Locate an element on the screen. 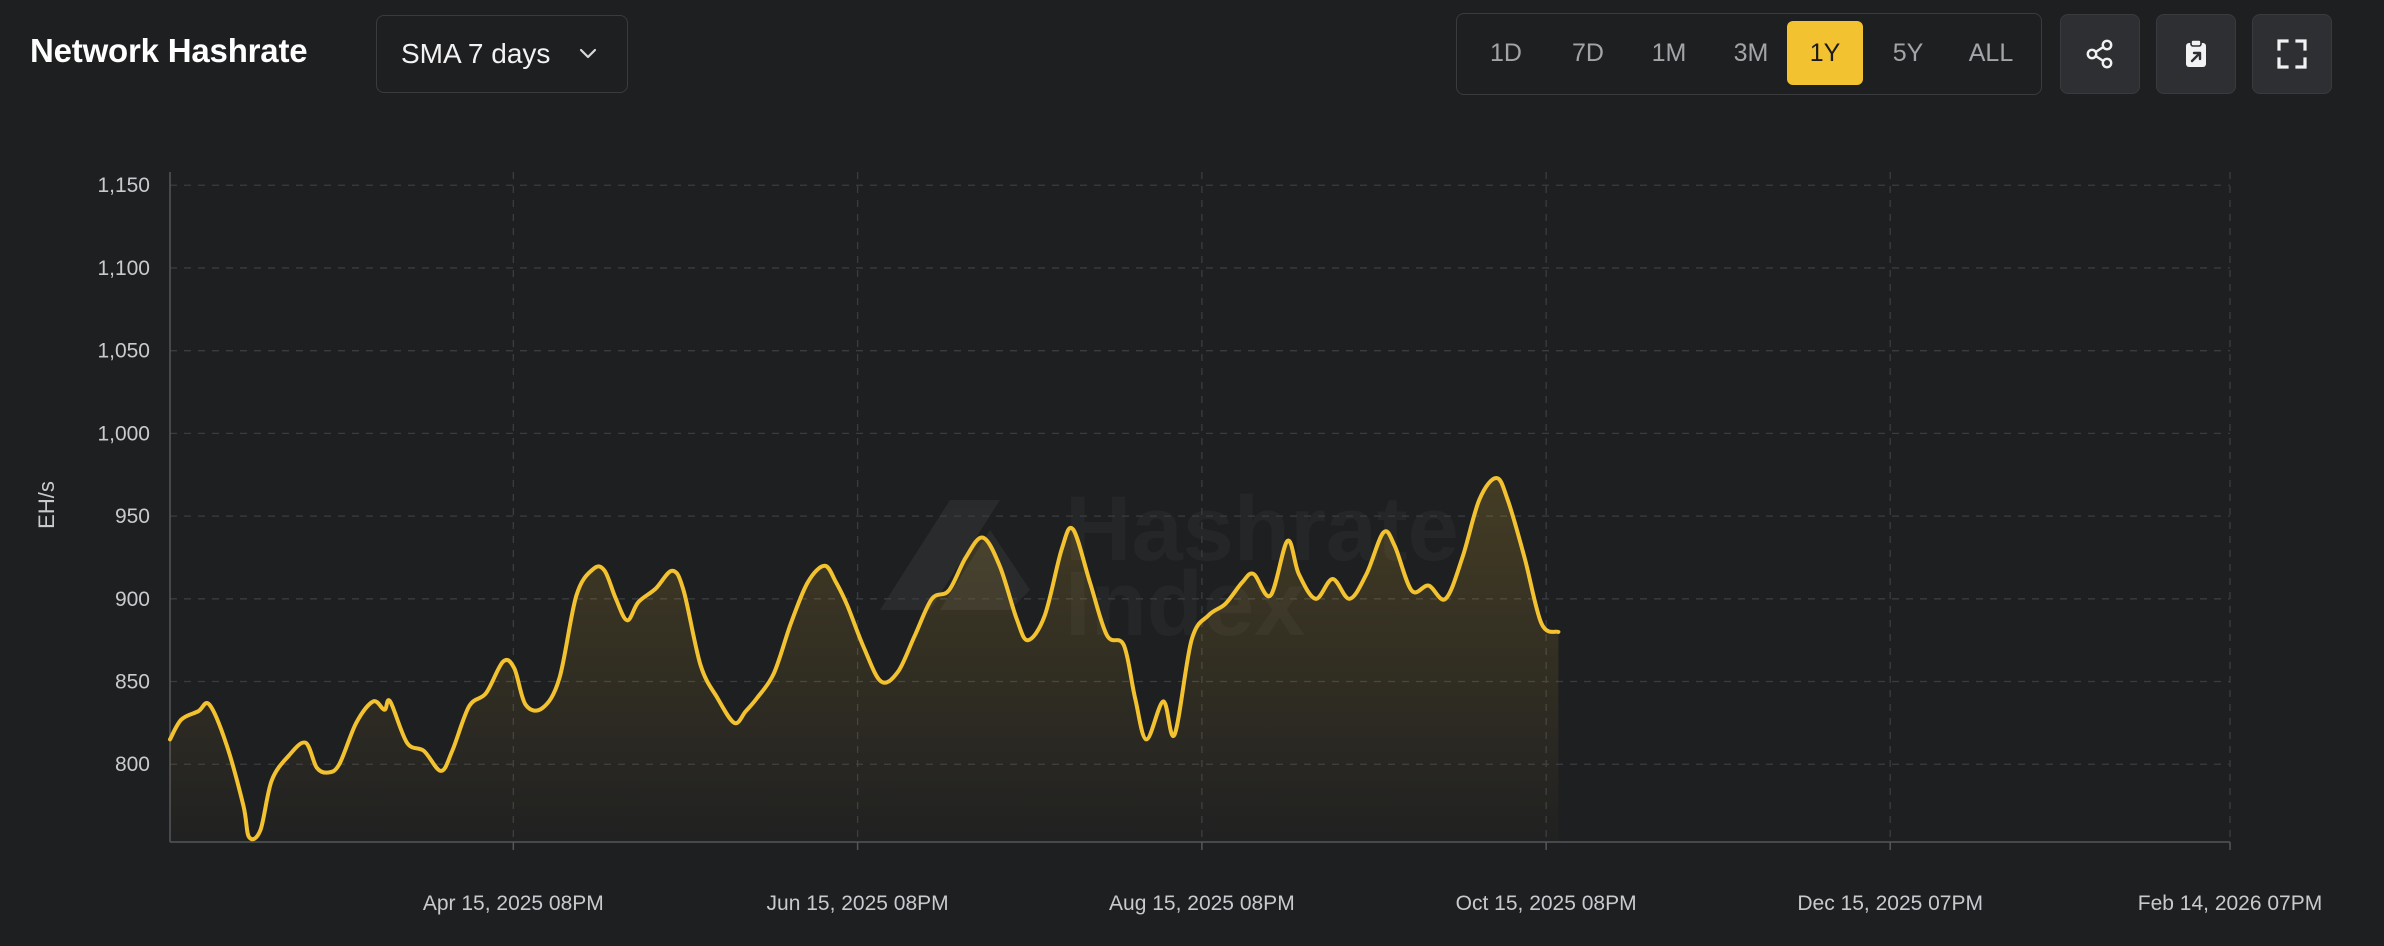  sma-dropdown: SMA 7 days is located at coordinates (502, 54).